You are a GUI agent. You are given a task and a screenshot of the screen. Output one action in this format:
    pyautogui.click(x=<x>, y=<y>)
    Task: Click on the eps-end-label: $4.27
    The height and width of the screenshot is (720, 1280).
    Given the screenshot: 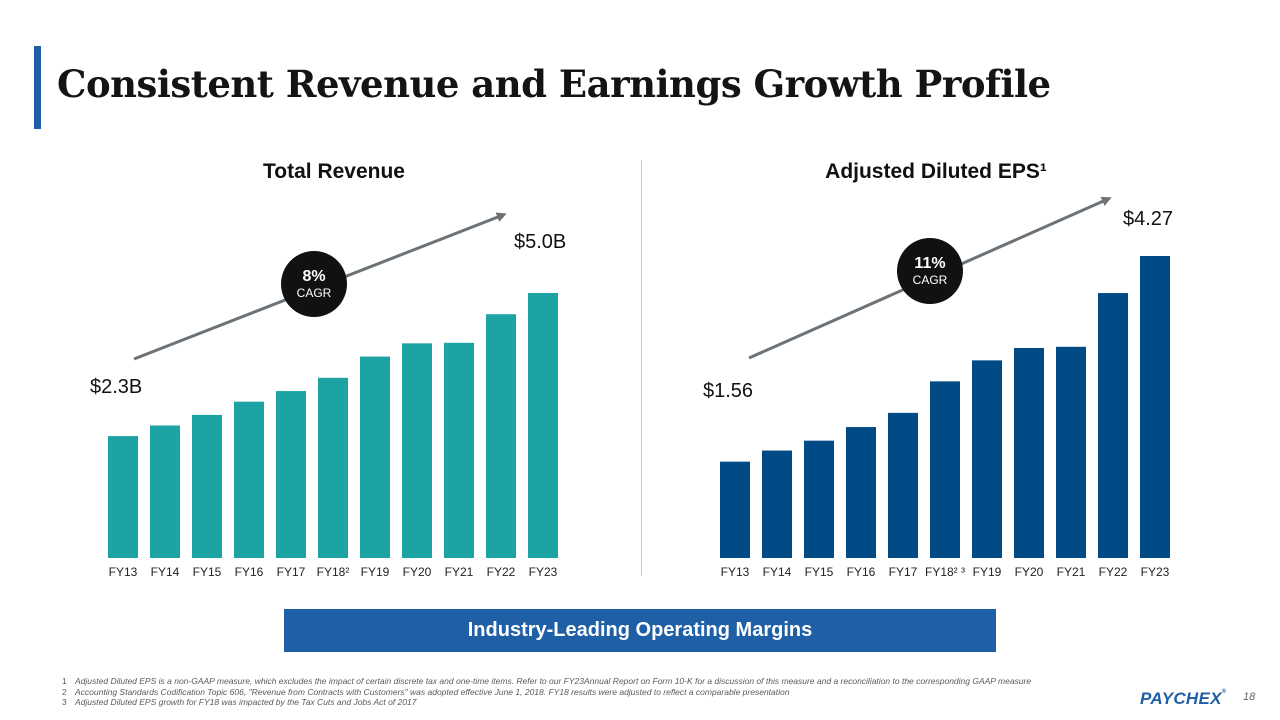 What is the action you would take?
    pyautogui.click(x=1148, y=219)
    